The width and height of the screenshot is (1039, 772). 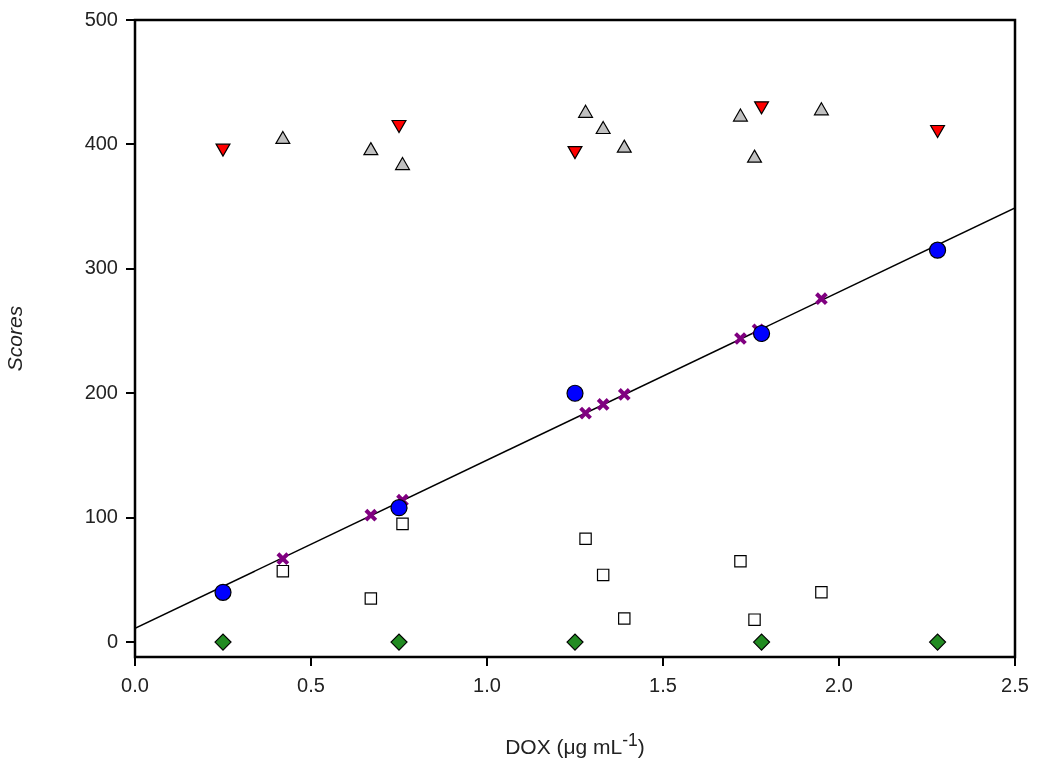 What do you see at coordinates (112, 640) in the screenshot?
I see `y-tick-label: 0` at bounding box center [112, 640].